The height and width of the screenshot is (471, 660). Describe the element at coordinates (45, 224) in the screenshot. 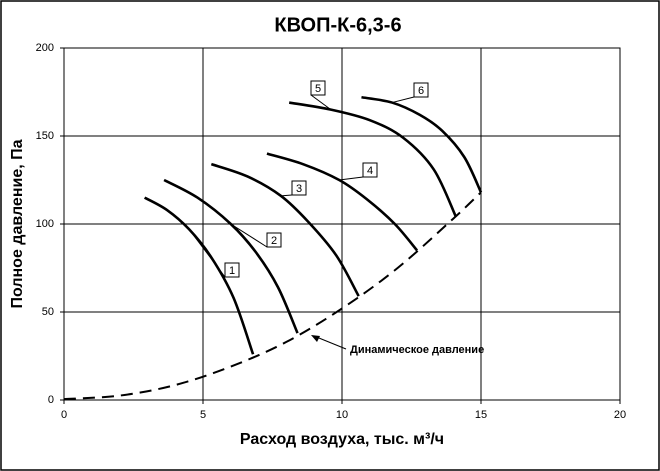

I see `y-tick-label: 100` at that location.